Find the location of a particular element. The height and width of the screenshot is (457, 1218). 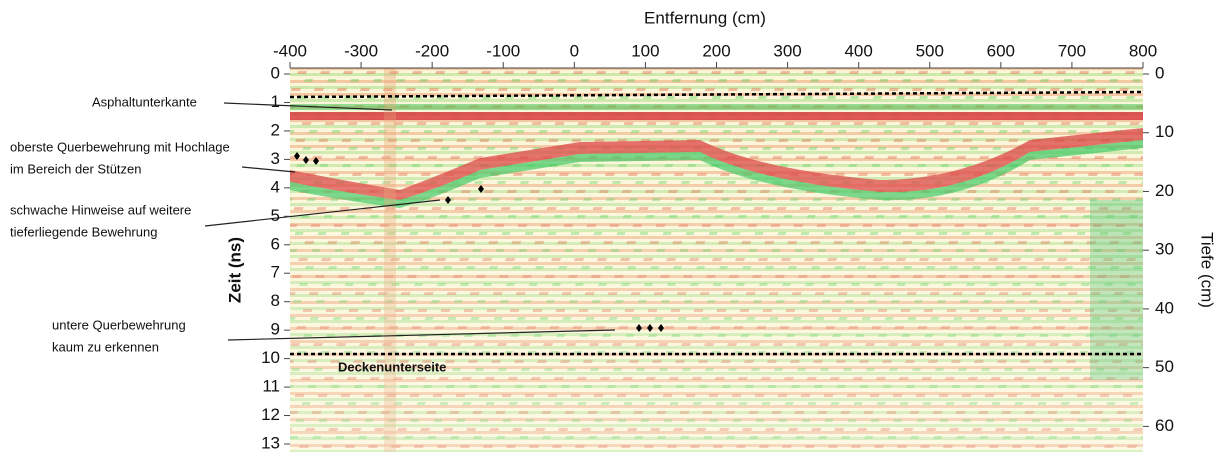

x-tick-label: 500 is located at coordinates (930, 50).